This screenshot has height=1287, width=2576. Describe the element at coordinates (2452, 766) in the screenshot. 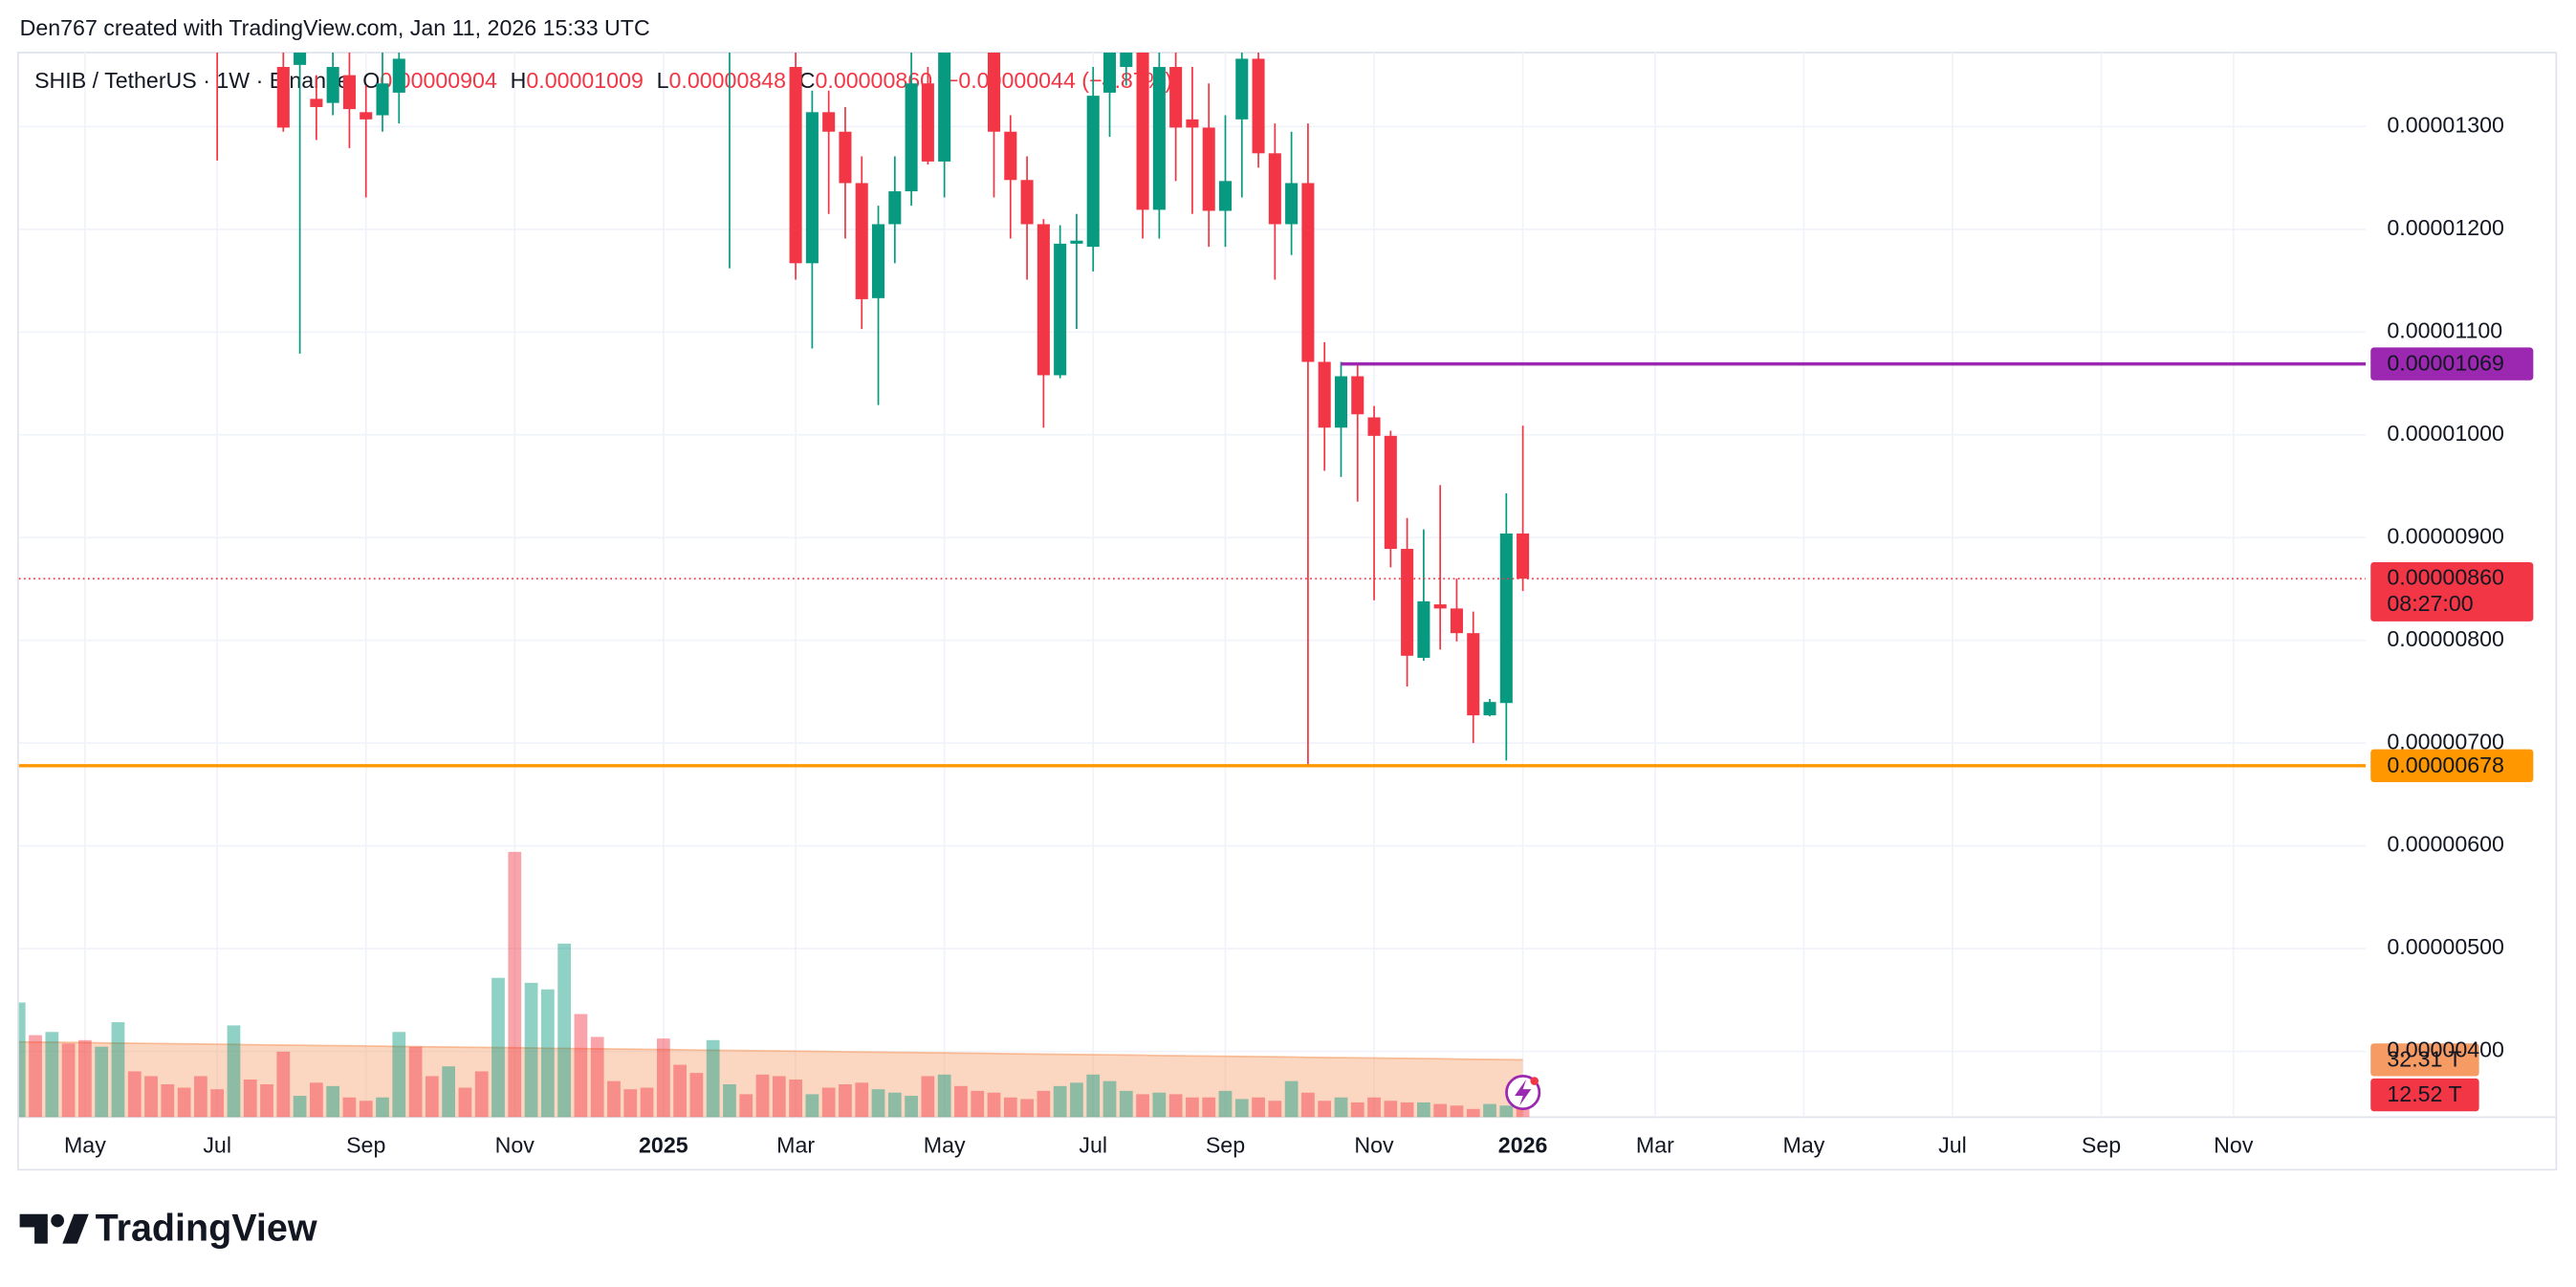

I see `price-label-box` at that location.